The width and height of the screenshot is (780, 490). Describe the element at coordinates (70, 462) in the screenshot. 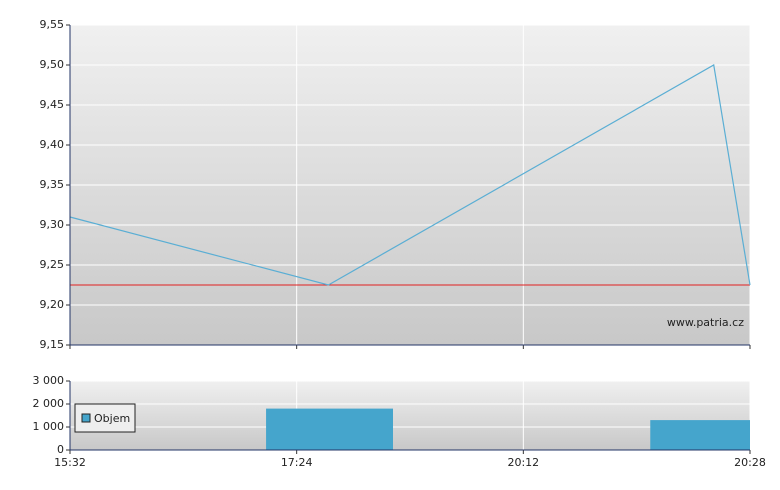

I see `x-tick-label: 15:32` at that location.